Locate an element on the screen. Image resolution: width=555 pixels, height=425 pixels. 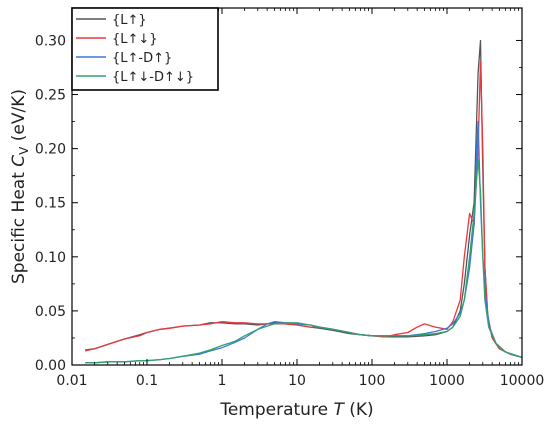
legend-label-4: {L↑↓-D↑↓} is located at coordinates (153, 77).